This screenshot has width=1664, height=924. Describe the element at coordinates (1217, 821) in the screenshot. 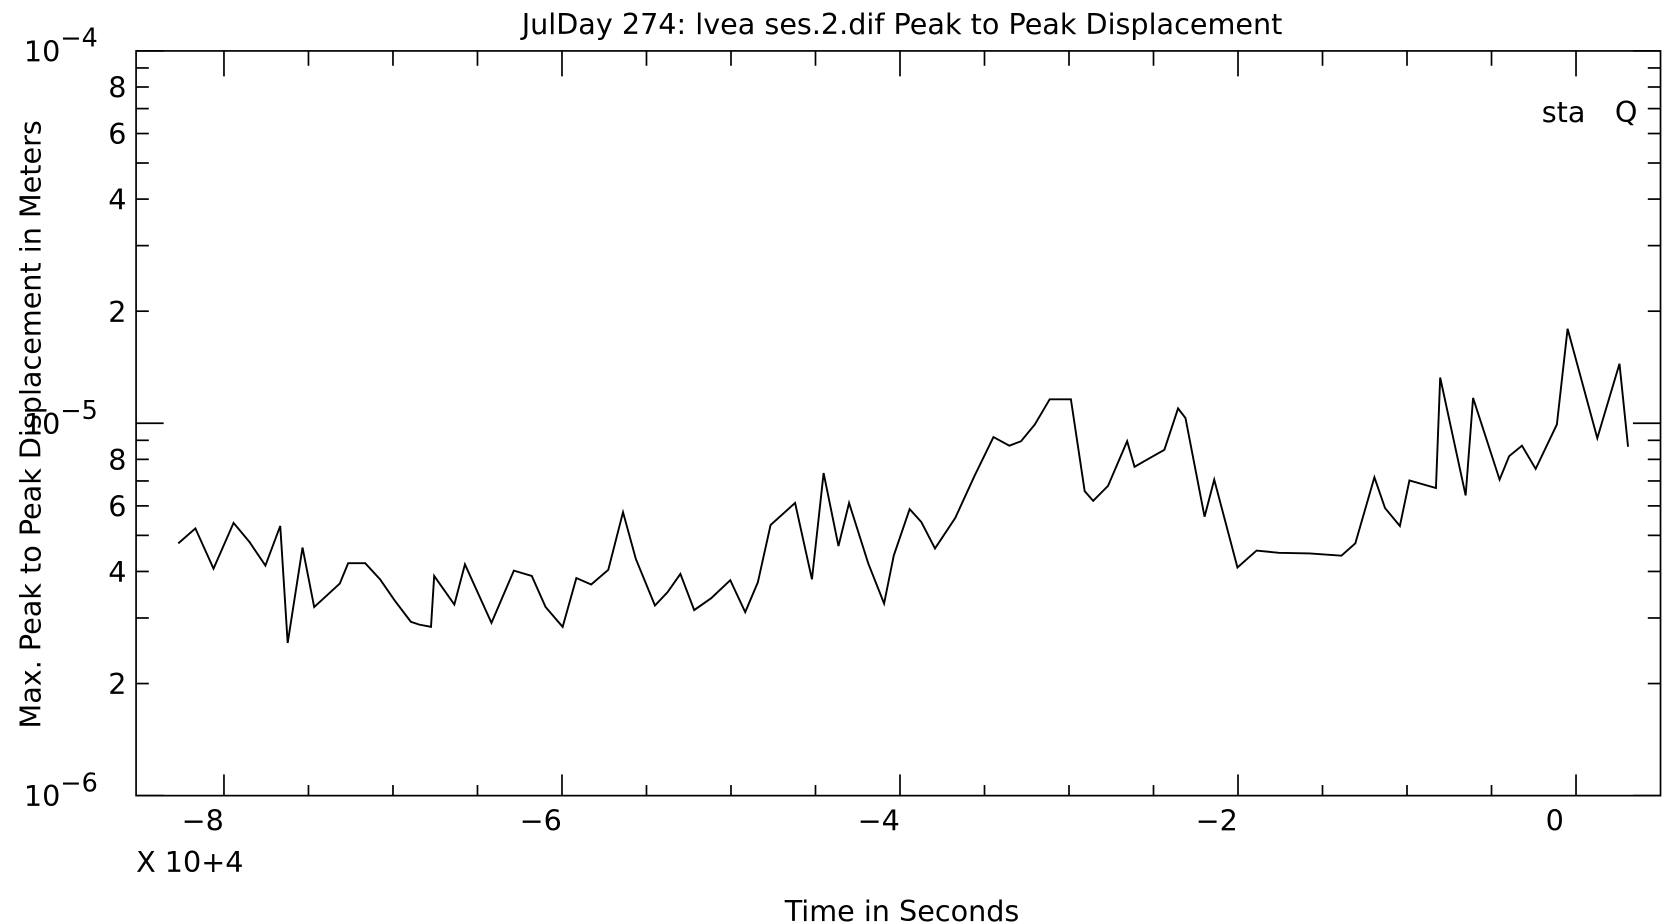

I see `x-tick-label: −2` at that location.